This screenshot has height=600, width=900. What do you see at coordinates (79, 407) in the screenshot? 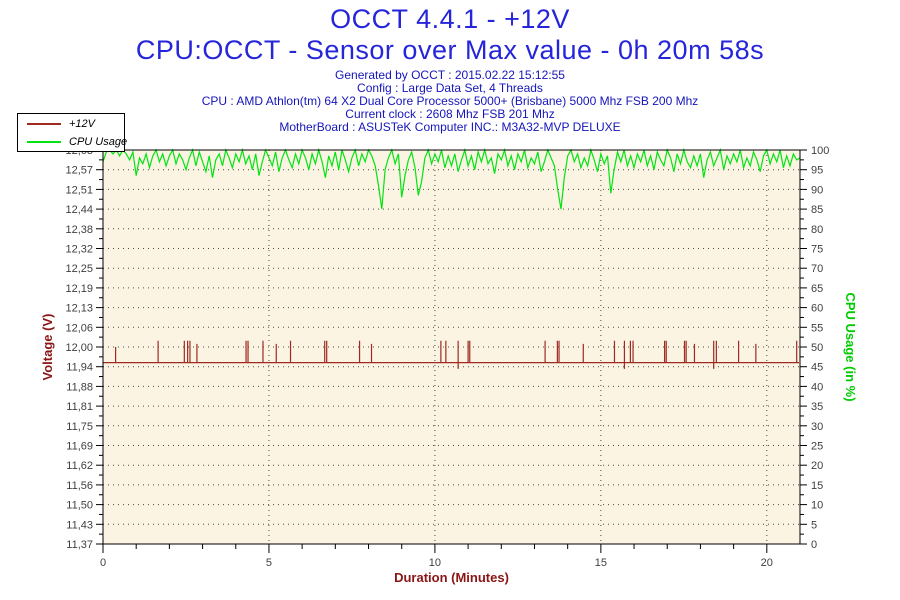
I see `voltage-tick-label: 11,81` at bounding box center [79, 407].